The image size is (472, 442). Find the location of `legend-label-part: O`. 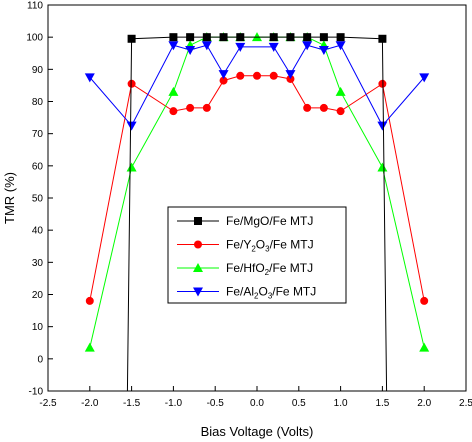

legend-label-part: O is located at coordinates (262, 292).